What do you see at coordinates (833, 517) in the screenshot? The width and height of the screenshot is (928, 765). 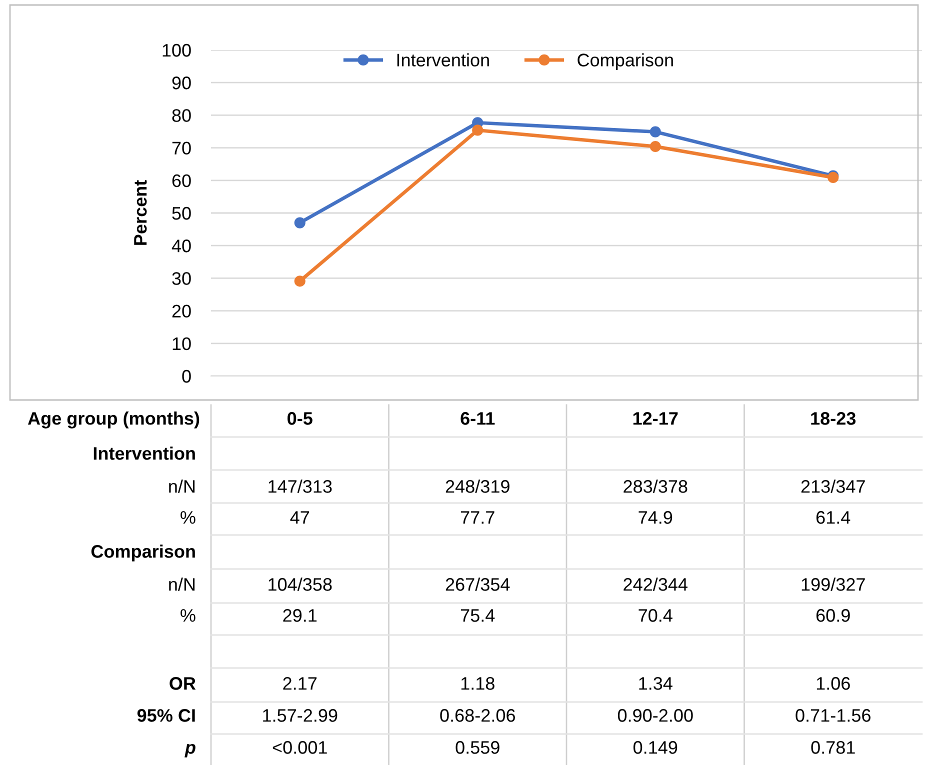 I see `data-label: 61.4` at bounding box center [833, 517].